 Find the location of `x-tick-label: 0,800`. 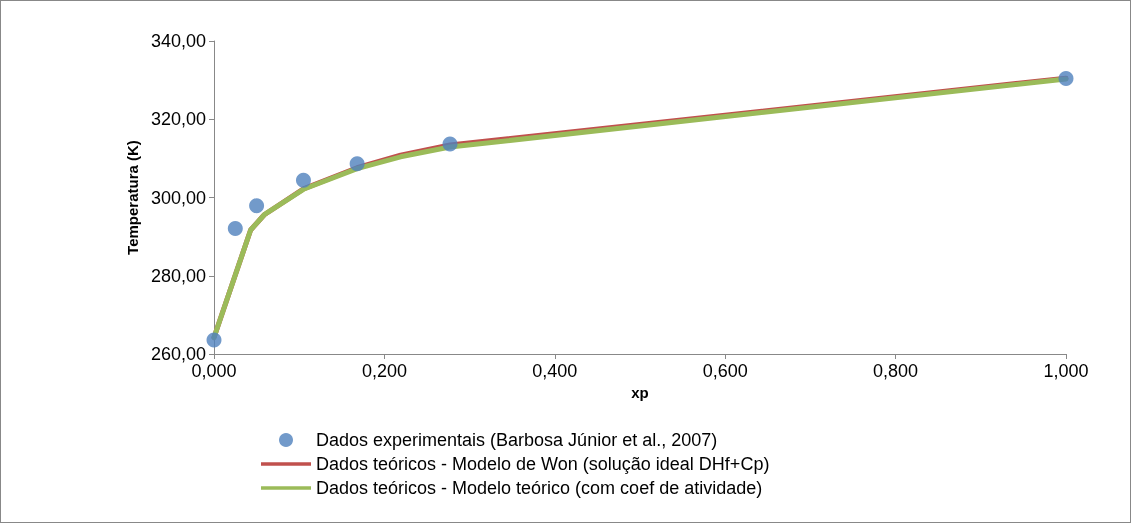

x-tick-label: 0,800 is located at coordinates (896, 371).